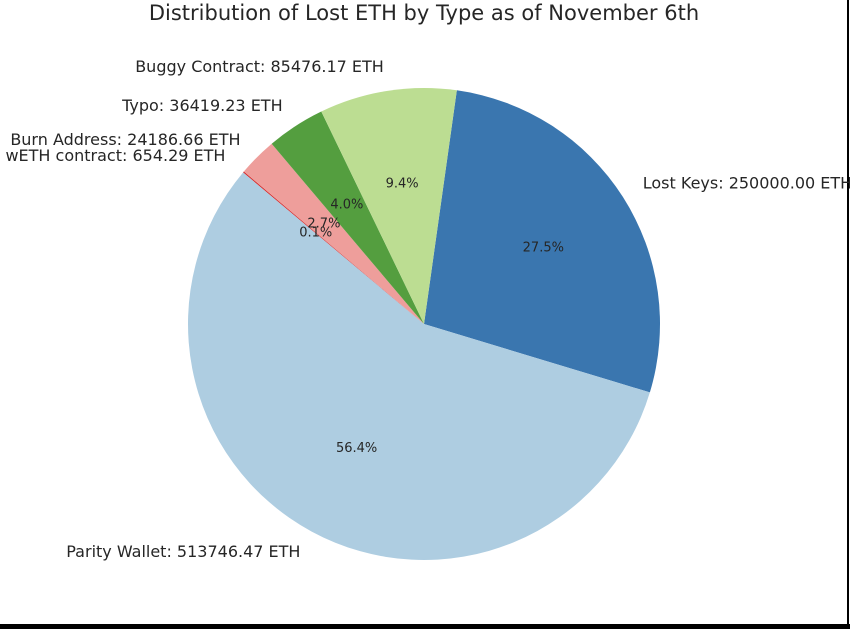  Describe the element at coordinates (315, 232) in the screenshot. I see `percent-label: 0.1%` at that location.